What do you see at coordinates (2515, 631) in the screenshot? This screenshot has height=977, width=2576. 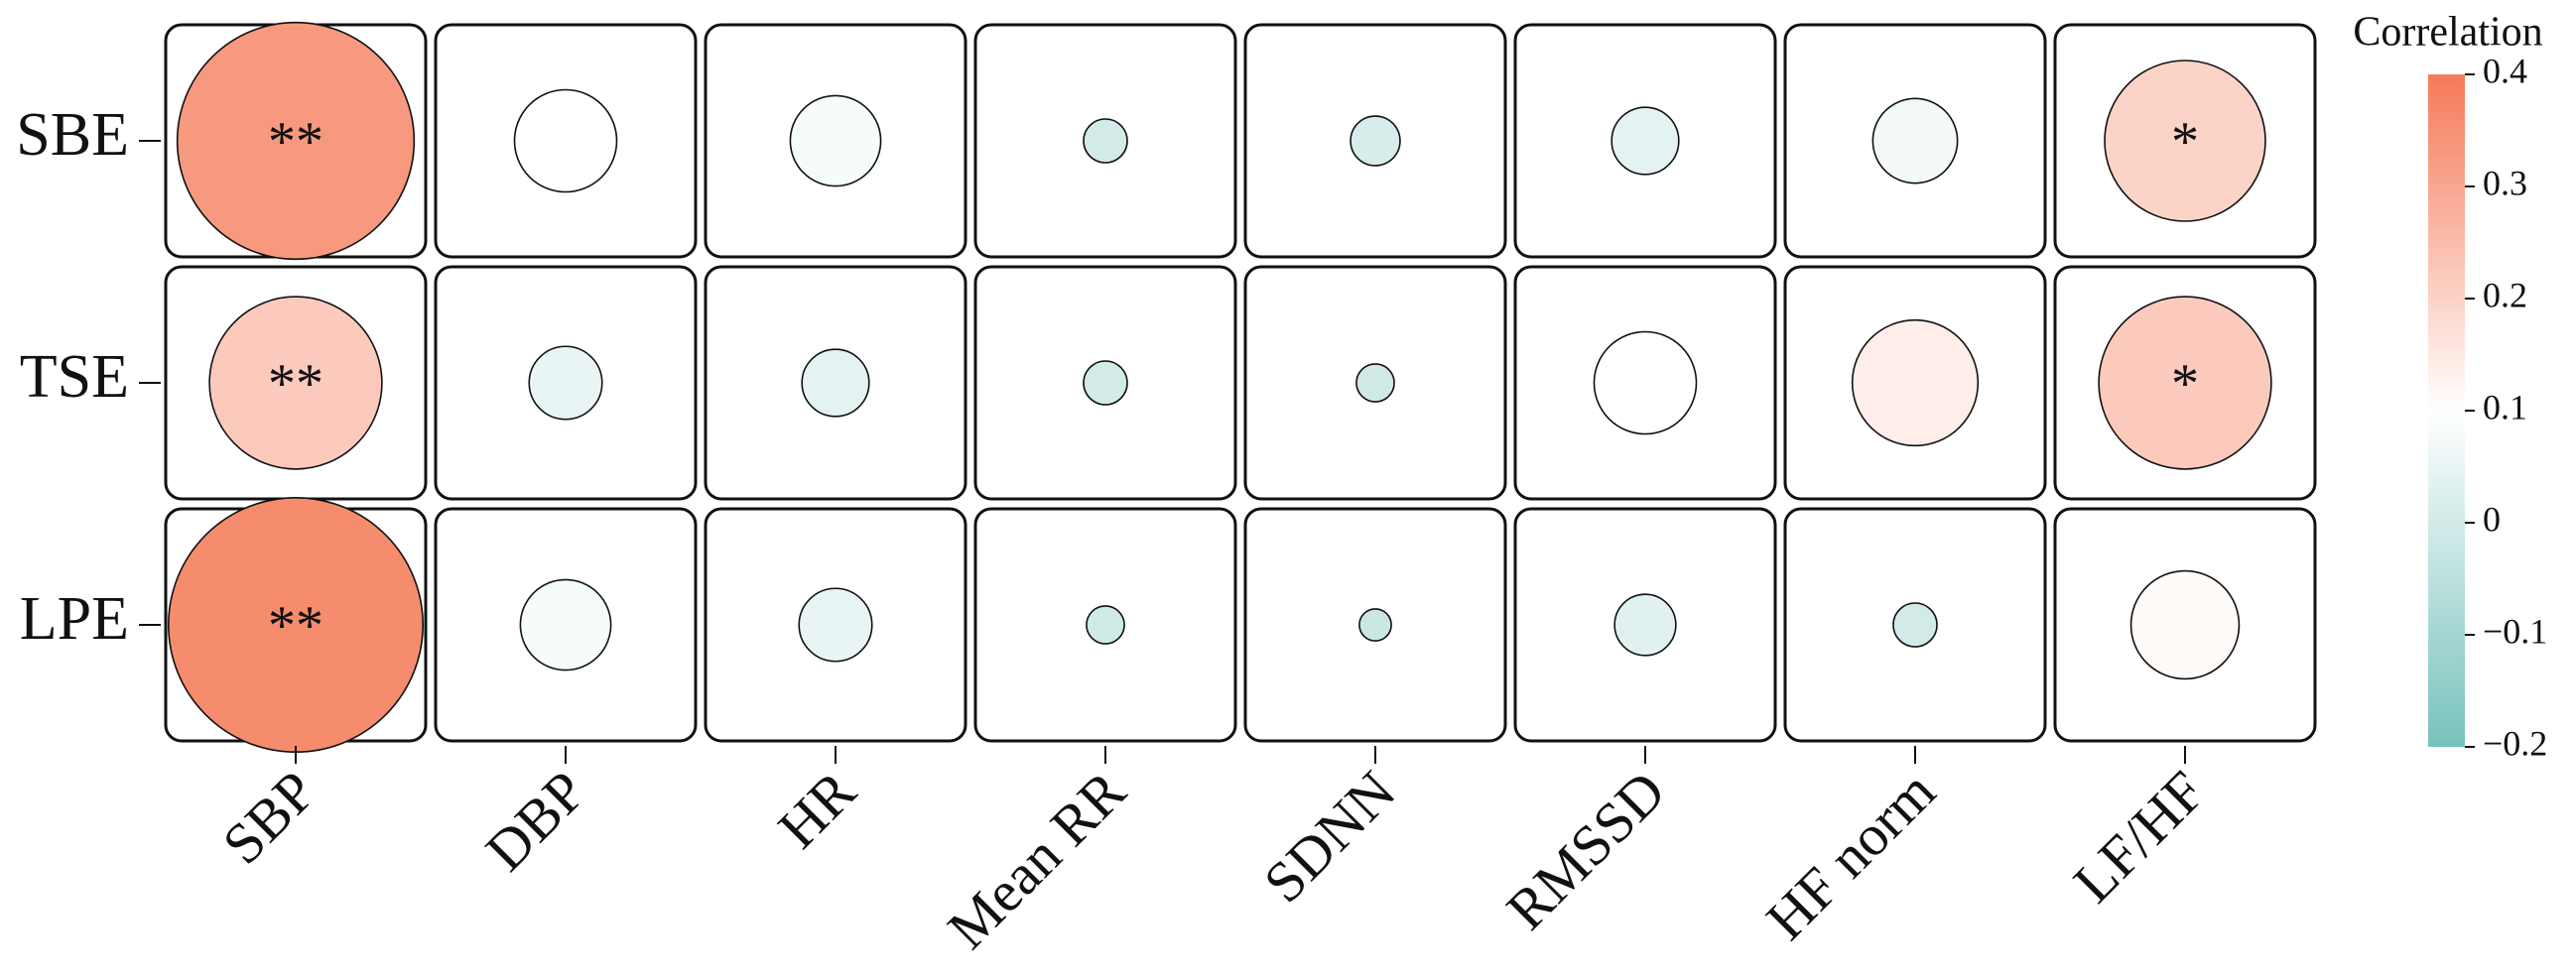 I see `colorbar-tick-label: −0.1` at bounding box center [2515, 631].